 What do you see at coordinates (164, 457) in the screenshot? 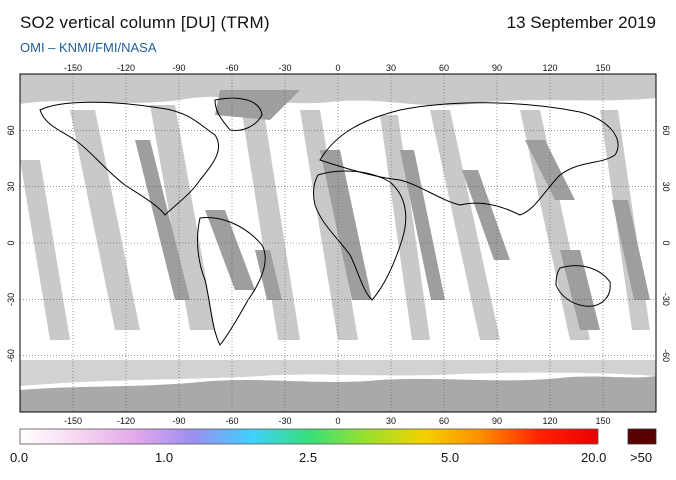
I see `colorbar-label-1: 1.0` at bounding box center [164, 457].